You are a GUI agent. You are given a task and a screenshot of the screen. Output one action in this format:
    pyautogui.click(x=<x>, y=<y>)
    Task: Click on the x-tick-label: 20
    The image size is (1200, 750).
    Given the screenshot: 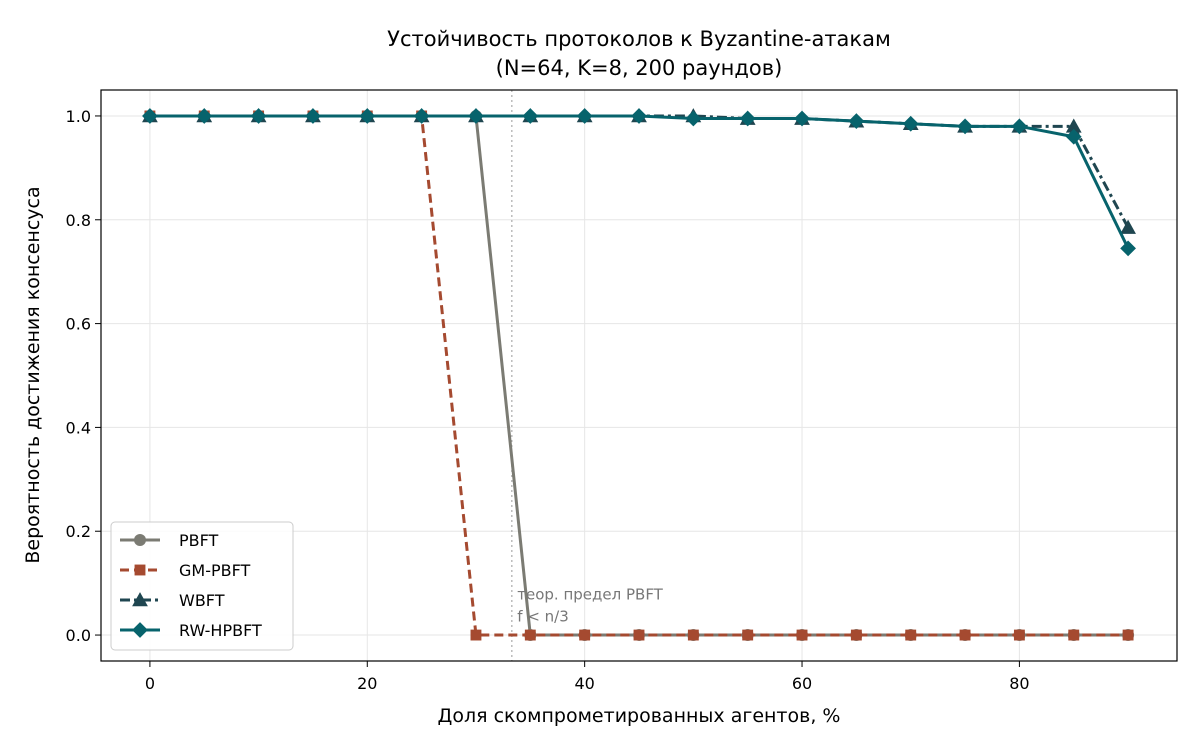 What is the action you would take?
    pyautogui.click(x=367, y=683)
    